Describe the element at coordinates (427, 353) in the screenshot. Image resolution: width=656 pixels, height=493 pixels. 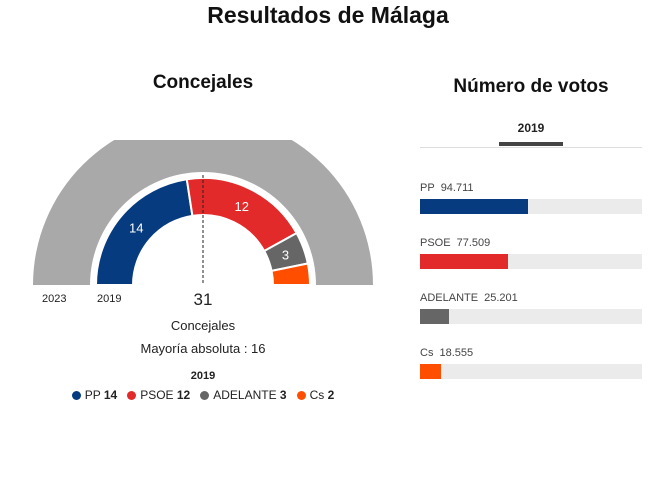
I see `vote-party-name: Cs` at that location.